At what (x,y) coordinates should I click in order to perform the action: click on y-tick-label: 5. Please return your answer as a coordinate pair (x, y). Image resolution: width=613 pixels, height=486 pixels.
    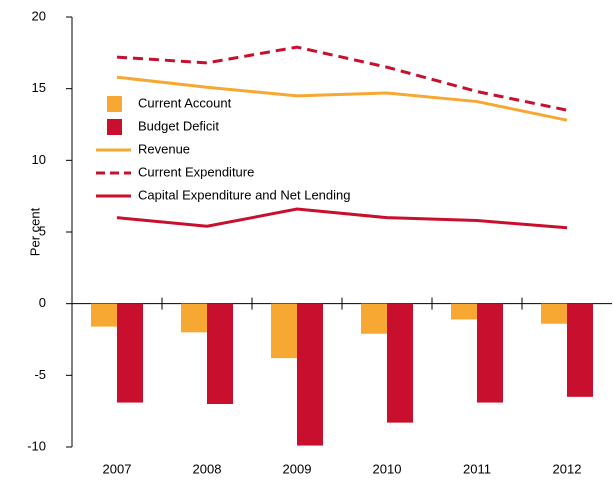
    Looking at the image, I should click on (42, 230).